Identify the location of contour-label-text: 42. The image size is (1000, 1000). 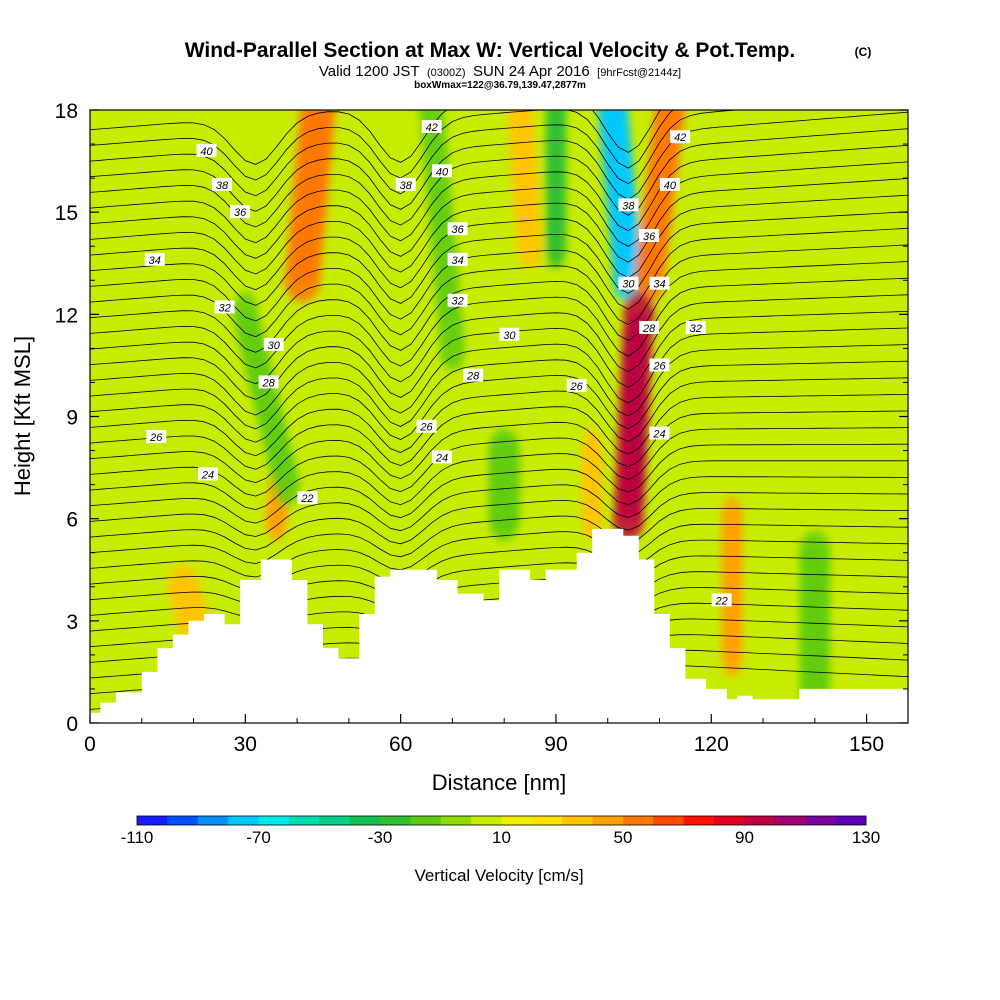
(680, 138).